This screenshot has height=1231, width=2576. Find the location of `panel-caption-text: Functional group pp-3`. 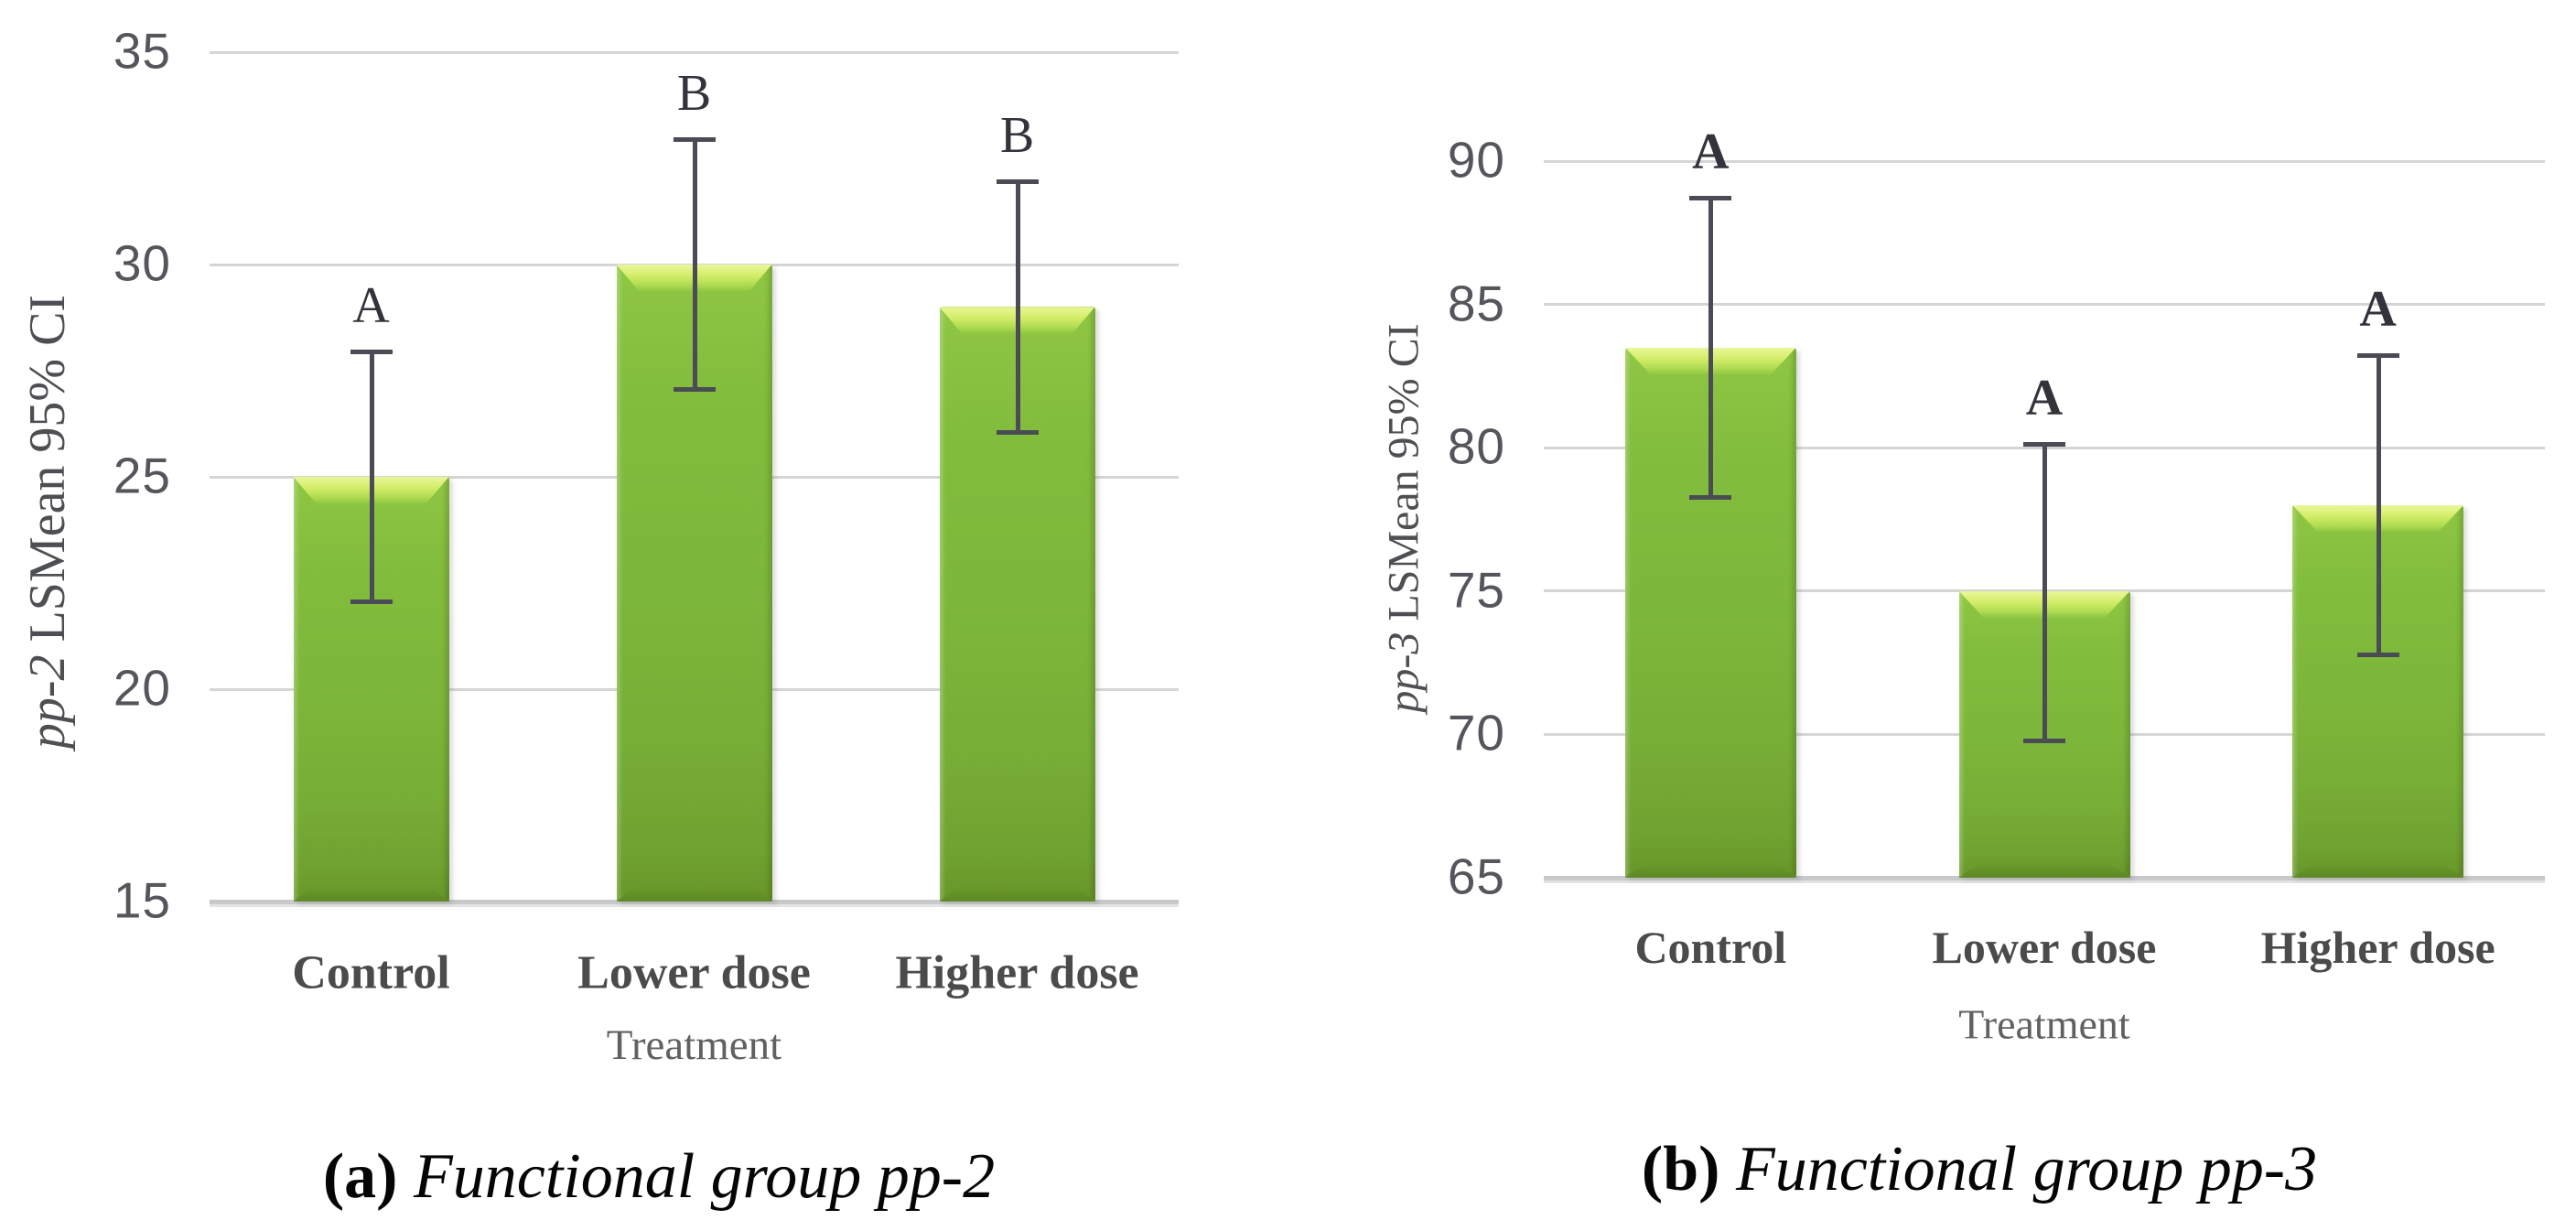

panel-caption-text: Functional group pp-3 is located at coordinates (2018, 1169).